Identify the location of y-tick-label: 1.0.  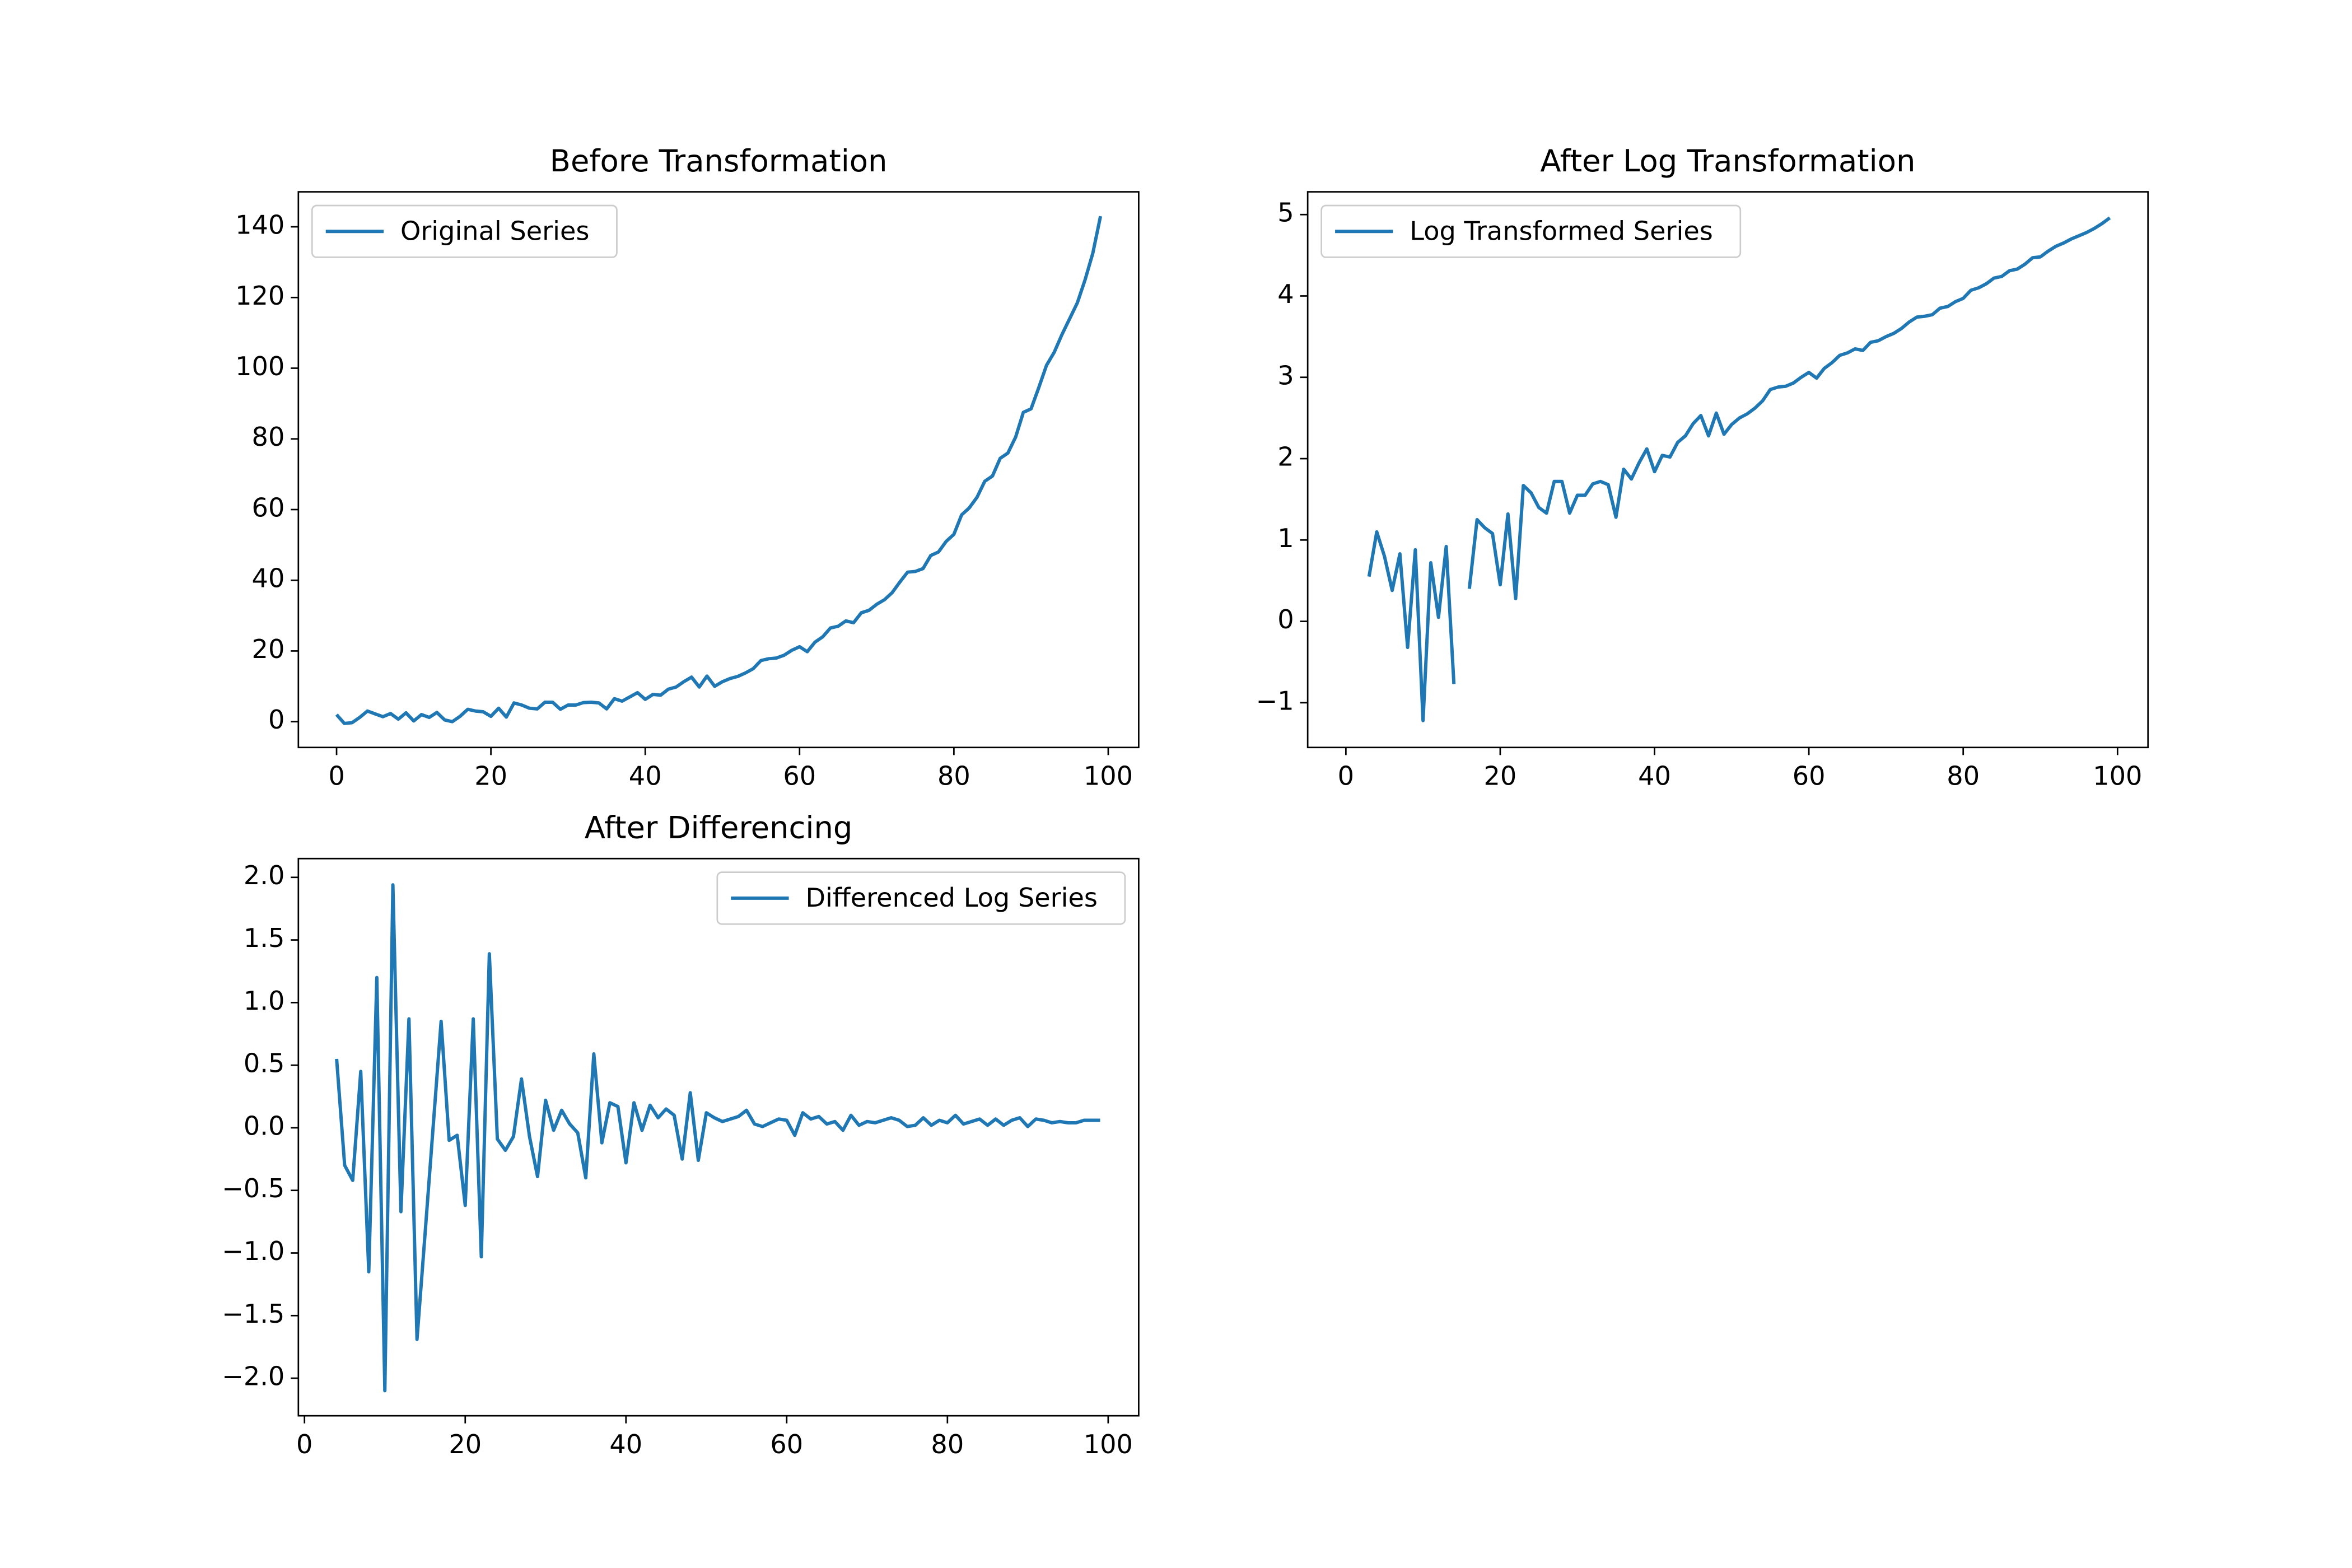
(264, 1001).